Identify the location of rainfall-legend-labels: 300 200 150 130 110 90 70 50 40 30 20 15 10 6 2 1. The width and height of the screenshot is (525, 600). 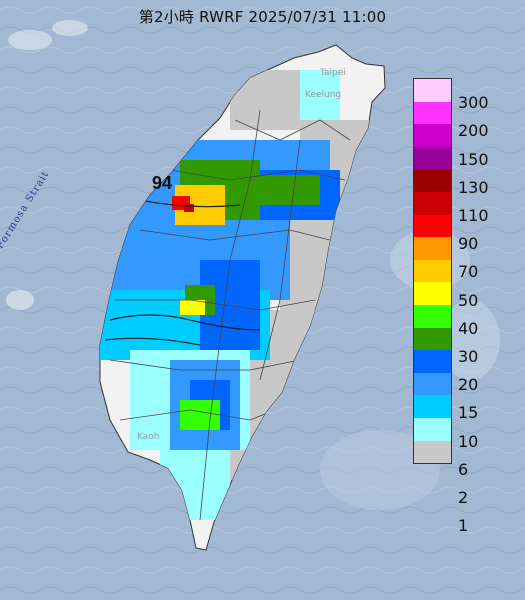
(488, 314).